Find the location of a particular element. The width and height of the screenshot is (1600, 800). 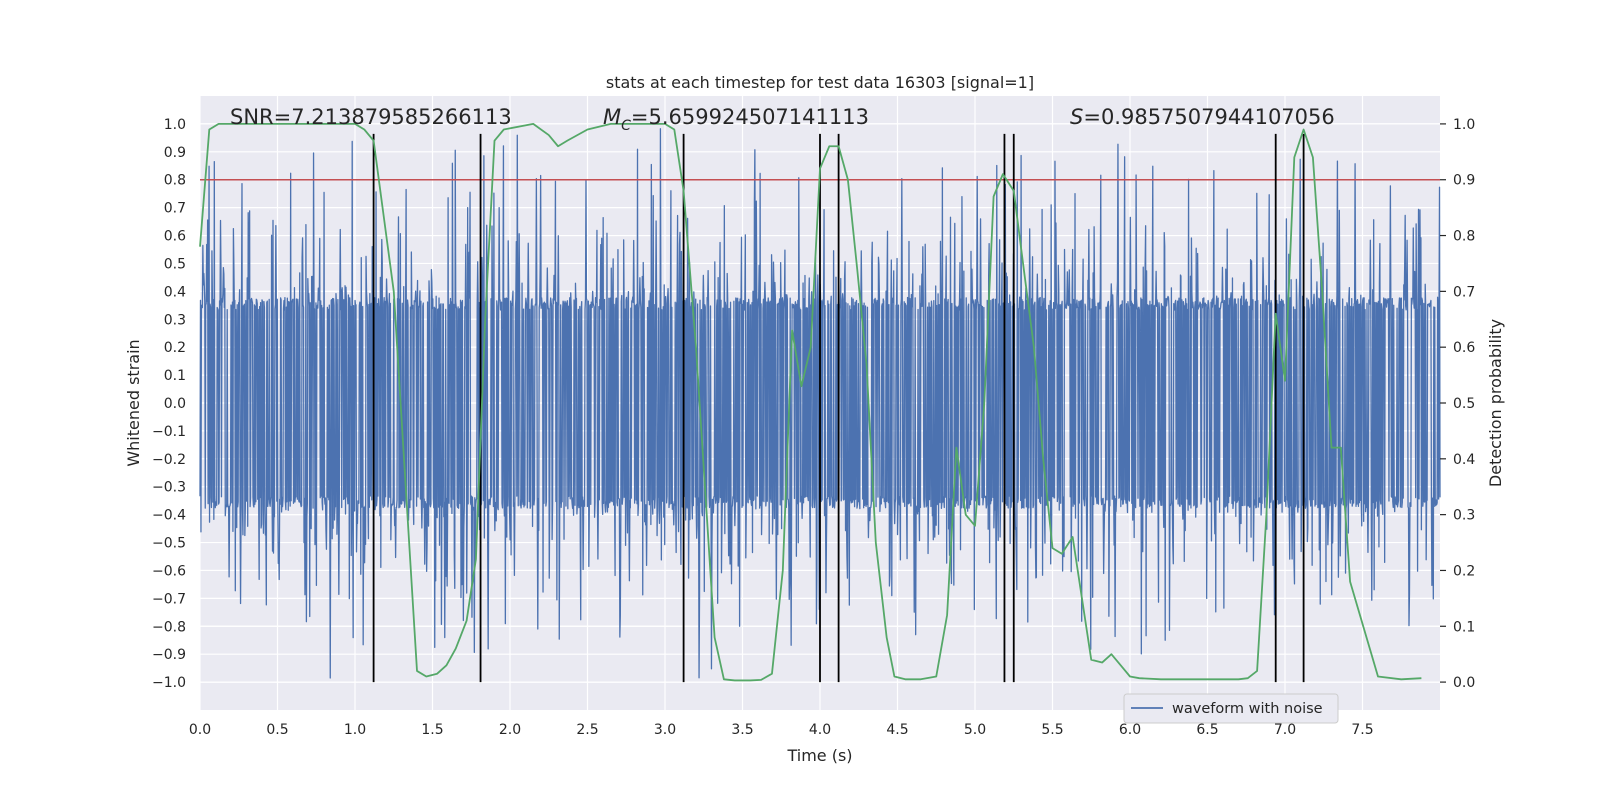

y-tick-label: 0.1 is located at coordinates (175, 376).